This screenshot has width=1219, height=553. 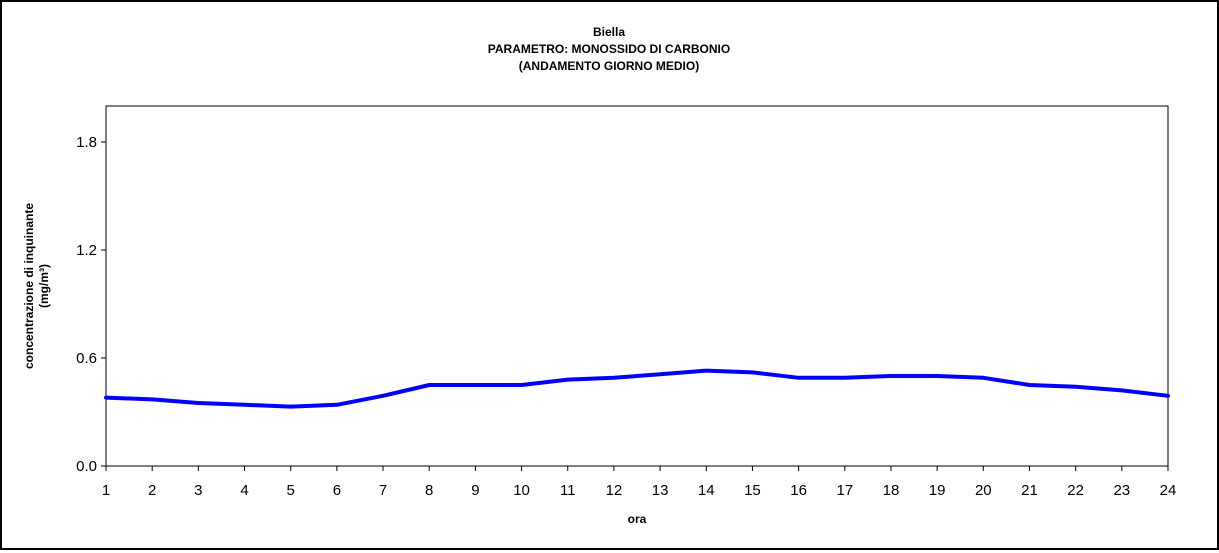 What do you see at coordinates (198, 490) in the screenshot?
I see `x-tick-label: 3` at bounding box center [198, 490].